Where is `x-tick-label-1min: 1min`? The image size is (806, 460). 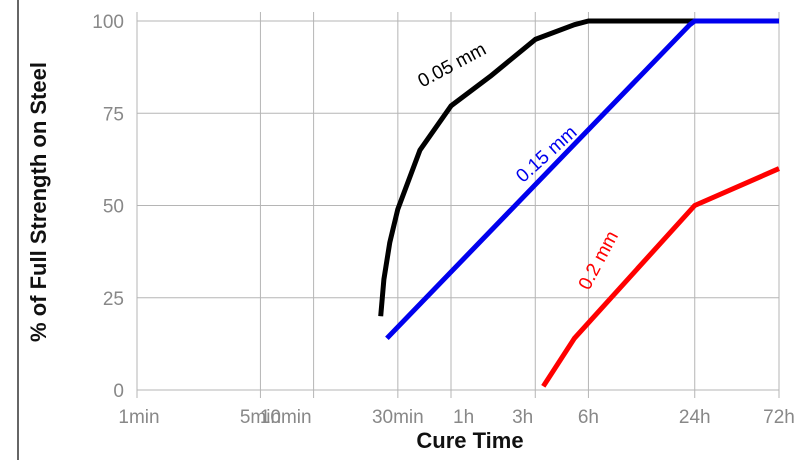
x-tick-label-1min: 1min is located at coordinates (138, 417).